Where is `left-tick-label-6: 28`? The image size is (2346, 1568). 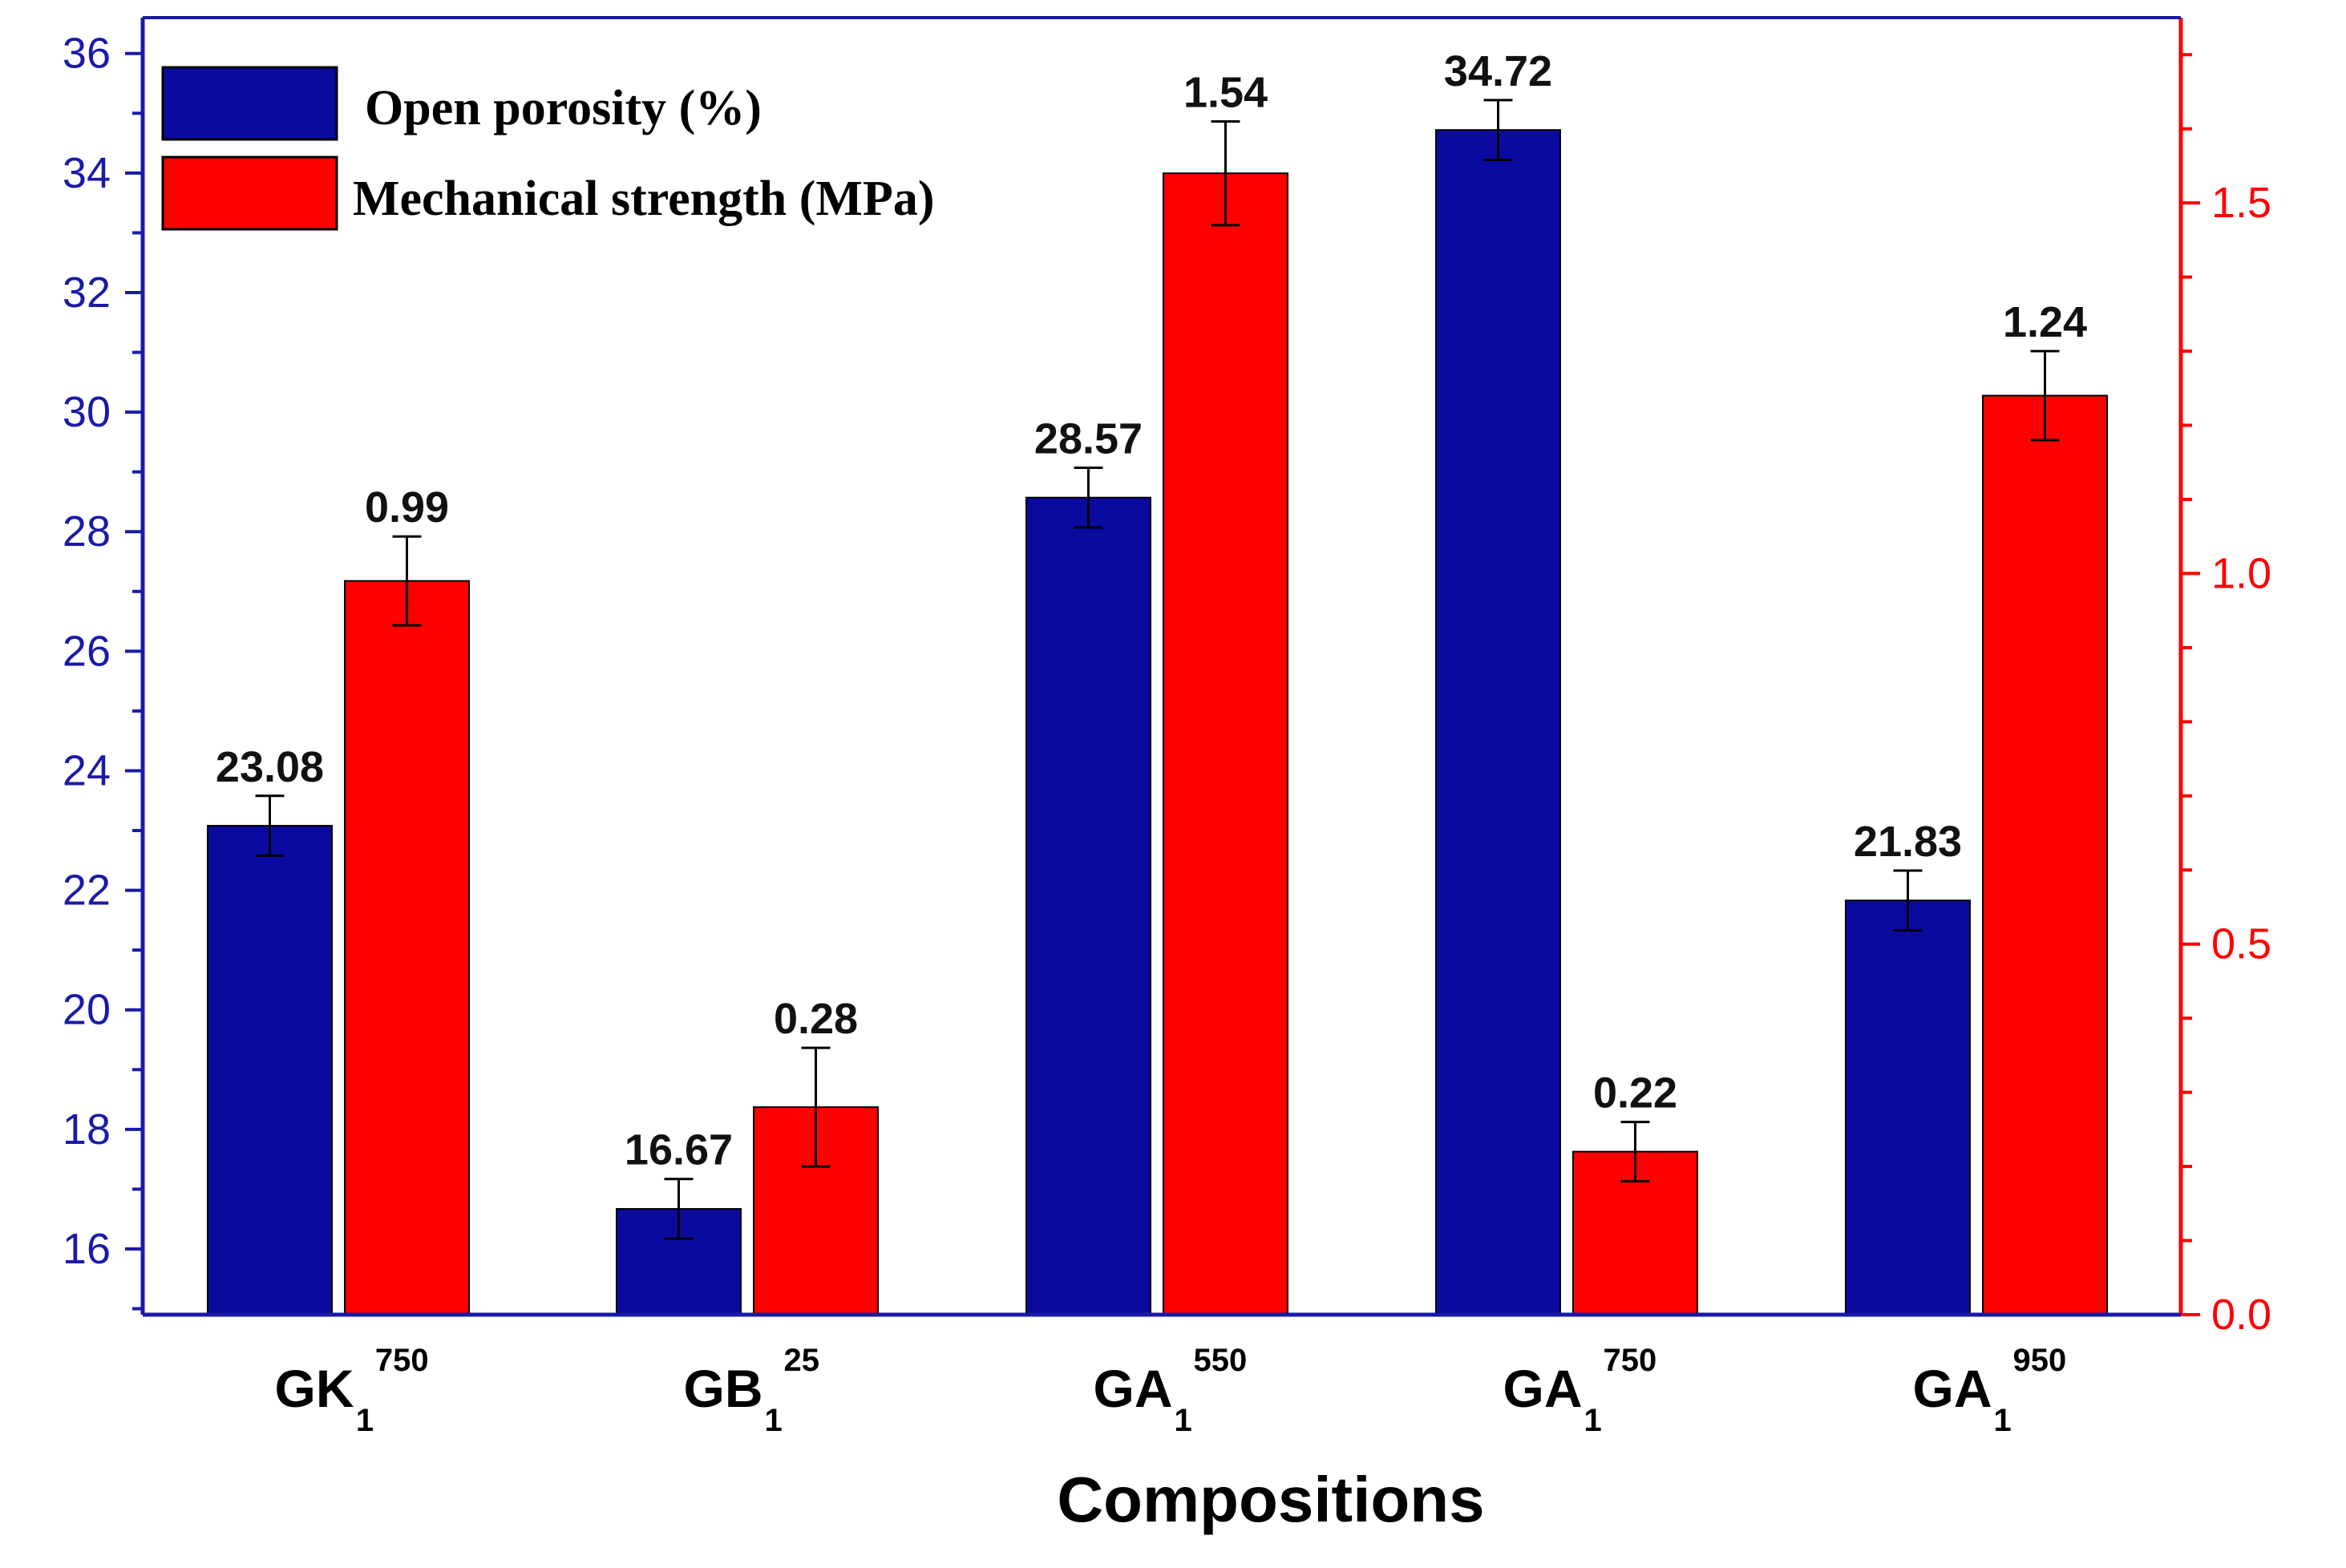
left-tick-label-6: 28 is located at coordinates (87, 531).